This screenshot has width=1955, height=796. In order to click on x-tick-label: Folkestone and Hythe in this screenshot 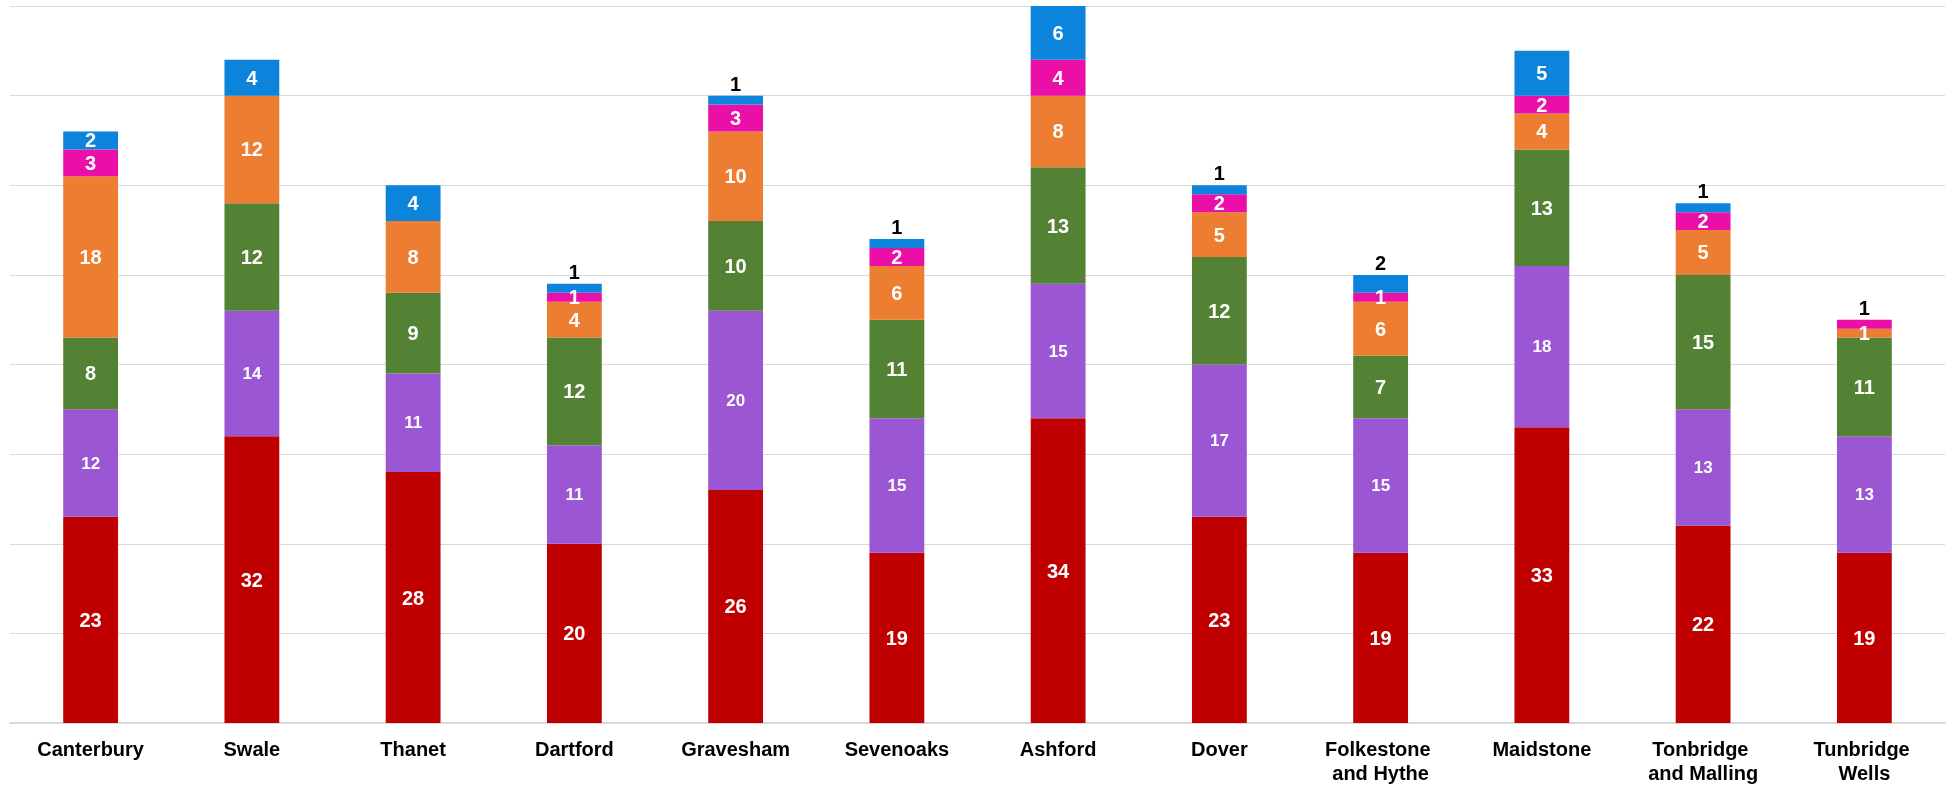, I will do `click(1381, 761)`.